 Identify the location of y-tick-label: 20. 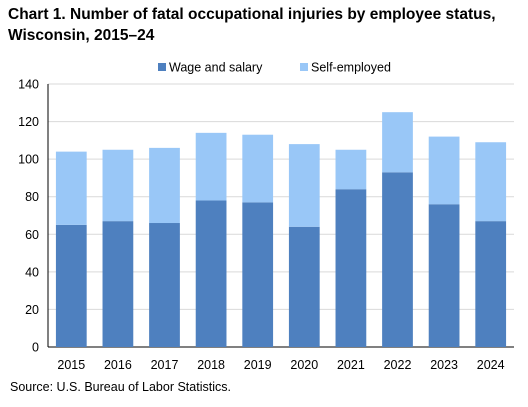
(32, 310).